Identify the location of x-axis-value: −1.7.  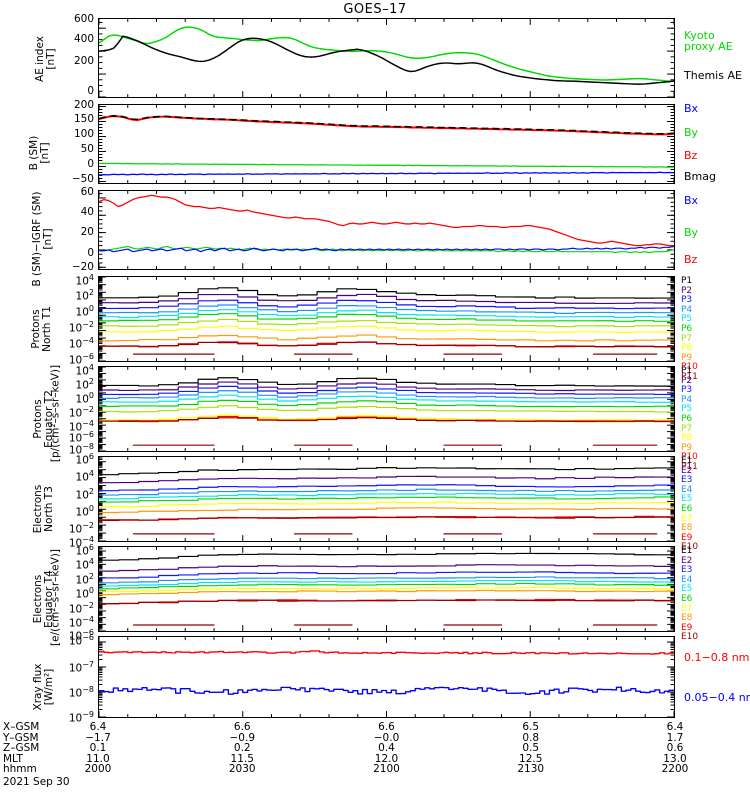
(98, 737).